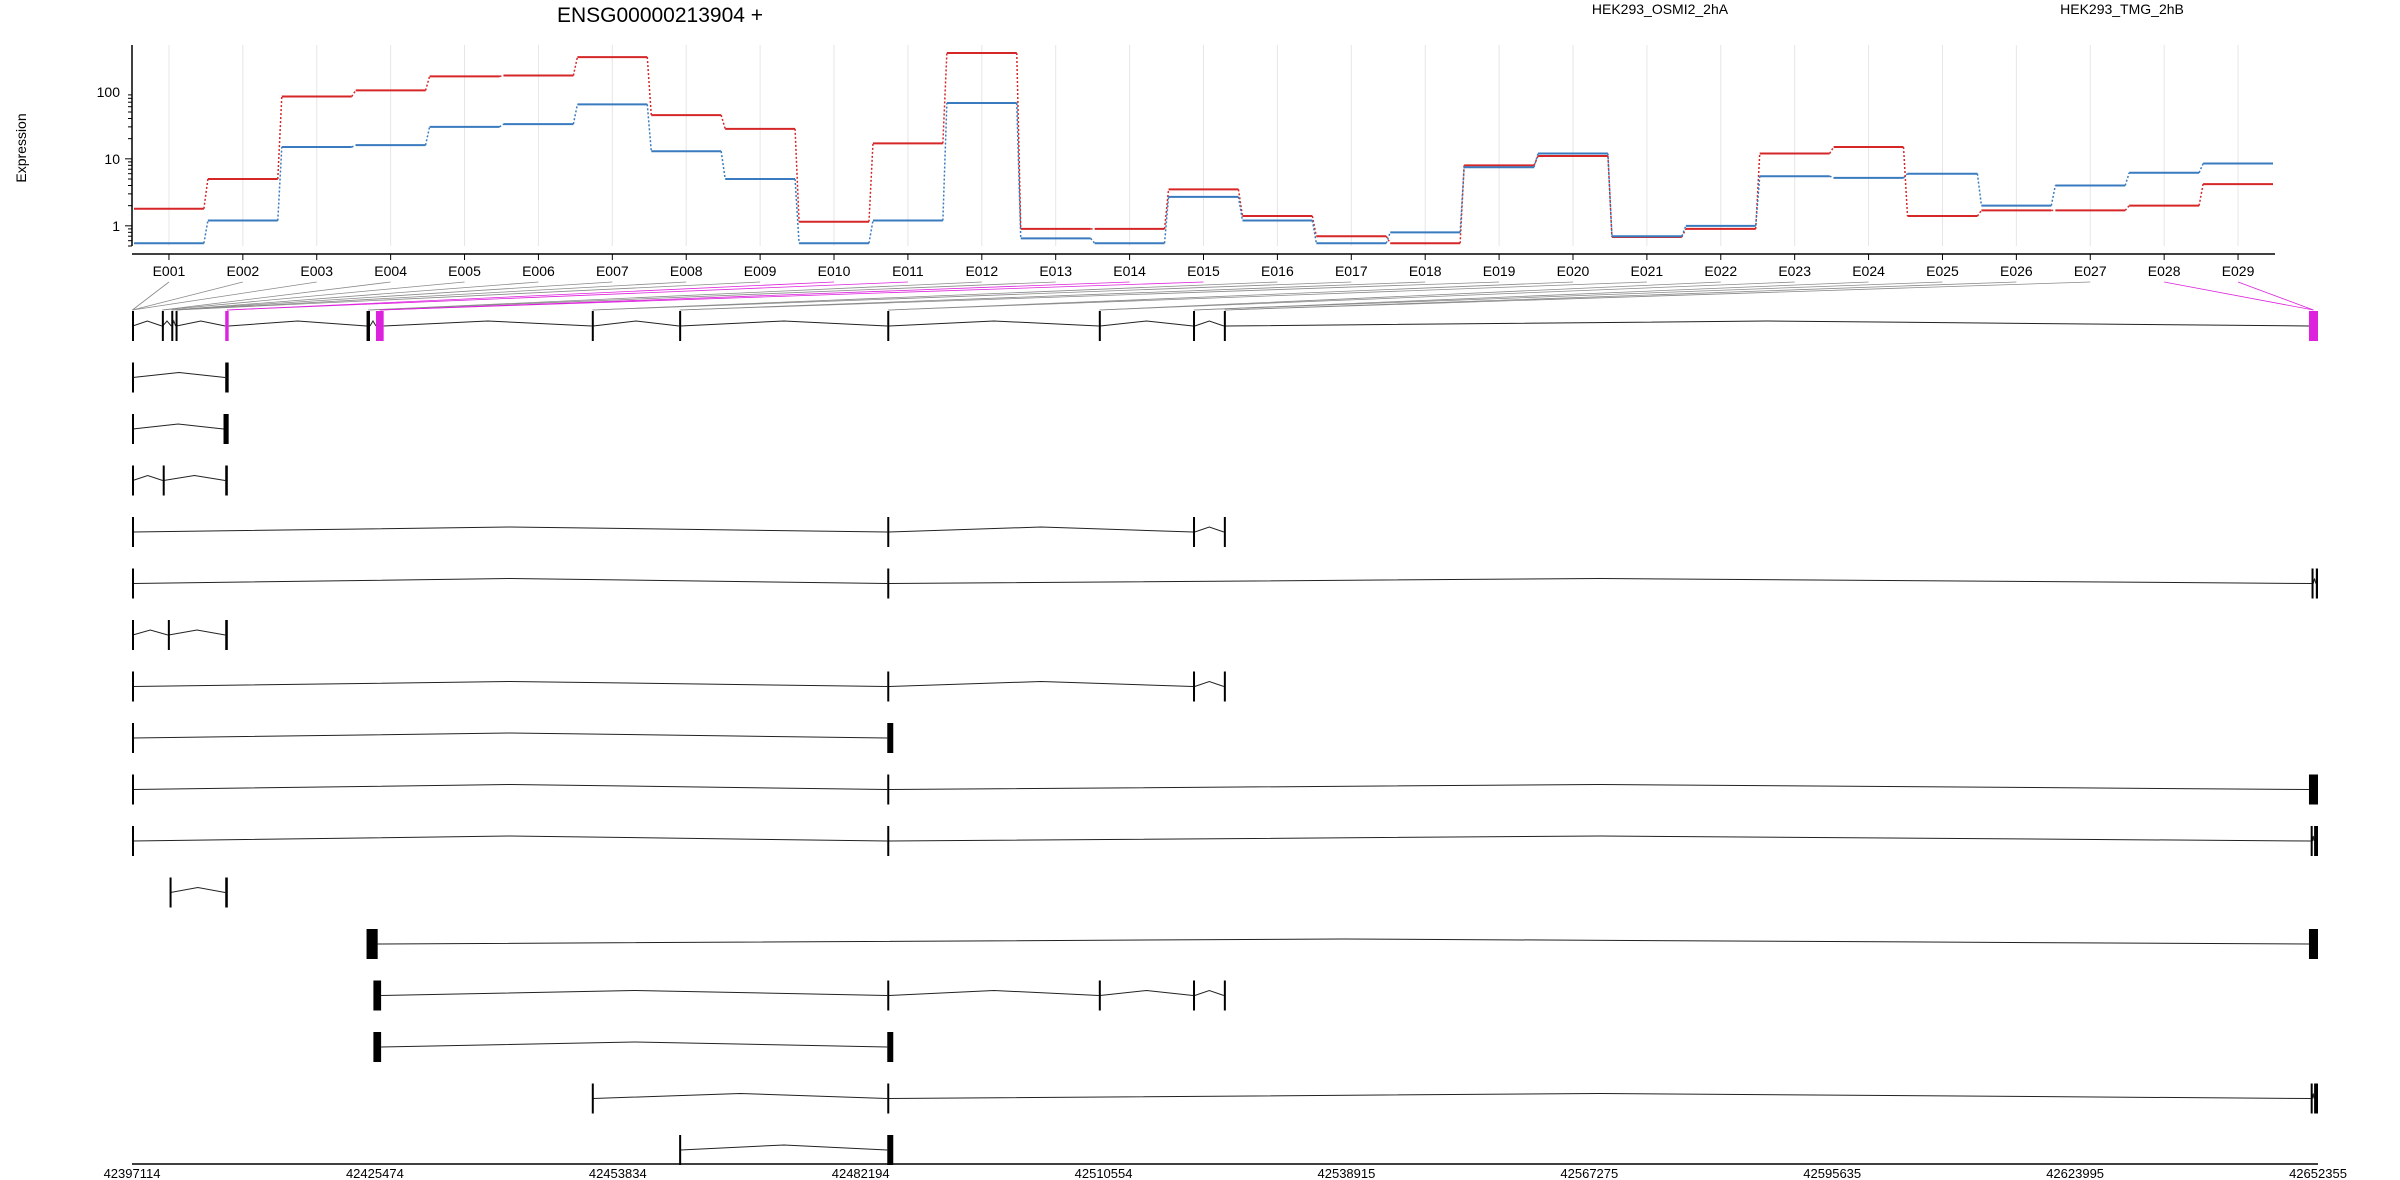 This screenshot has width=2400, height=1180. I want to click on x-tick-label: E008, so click(686, 271).